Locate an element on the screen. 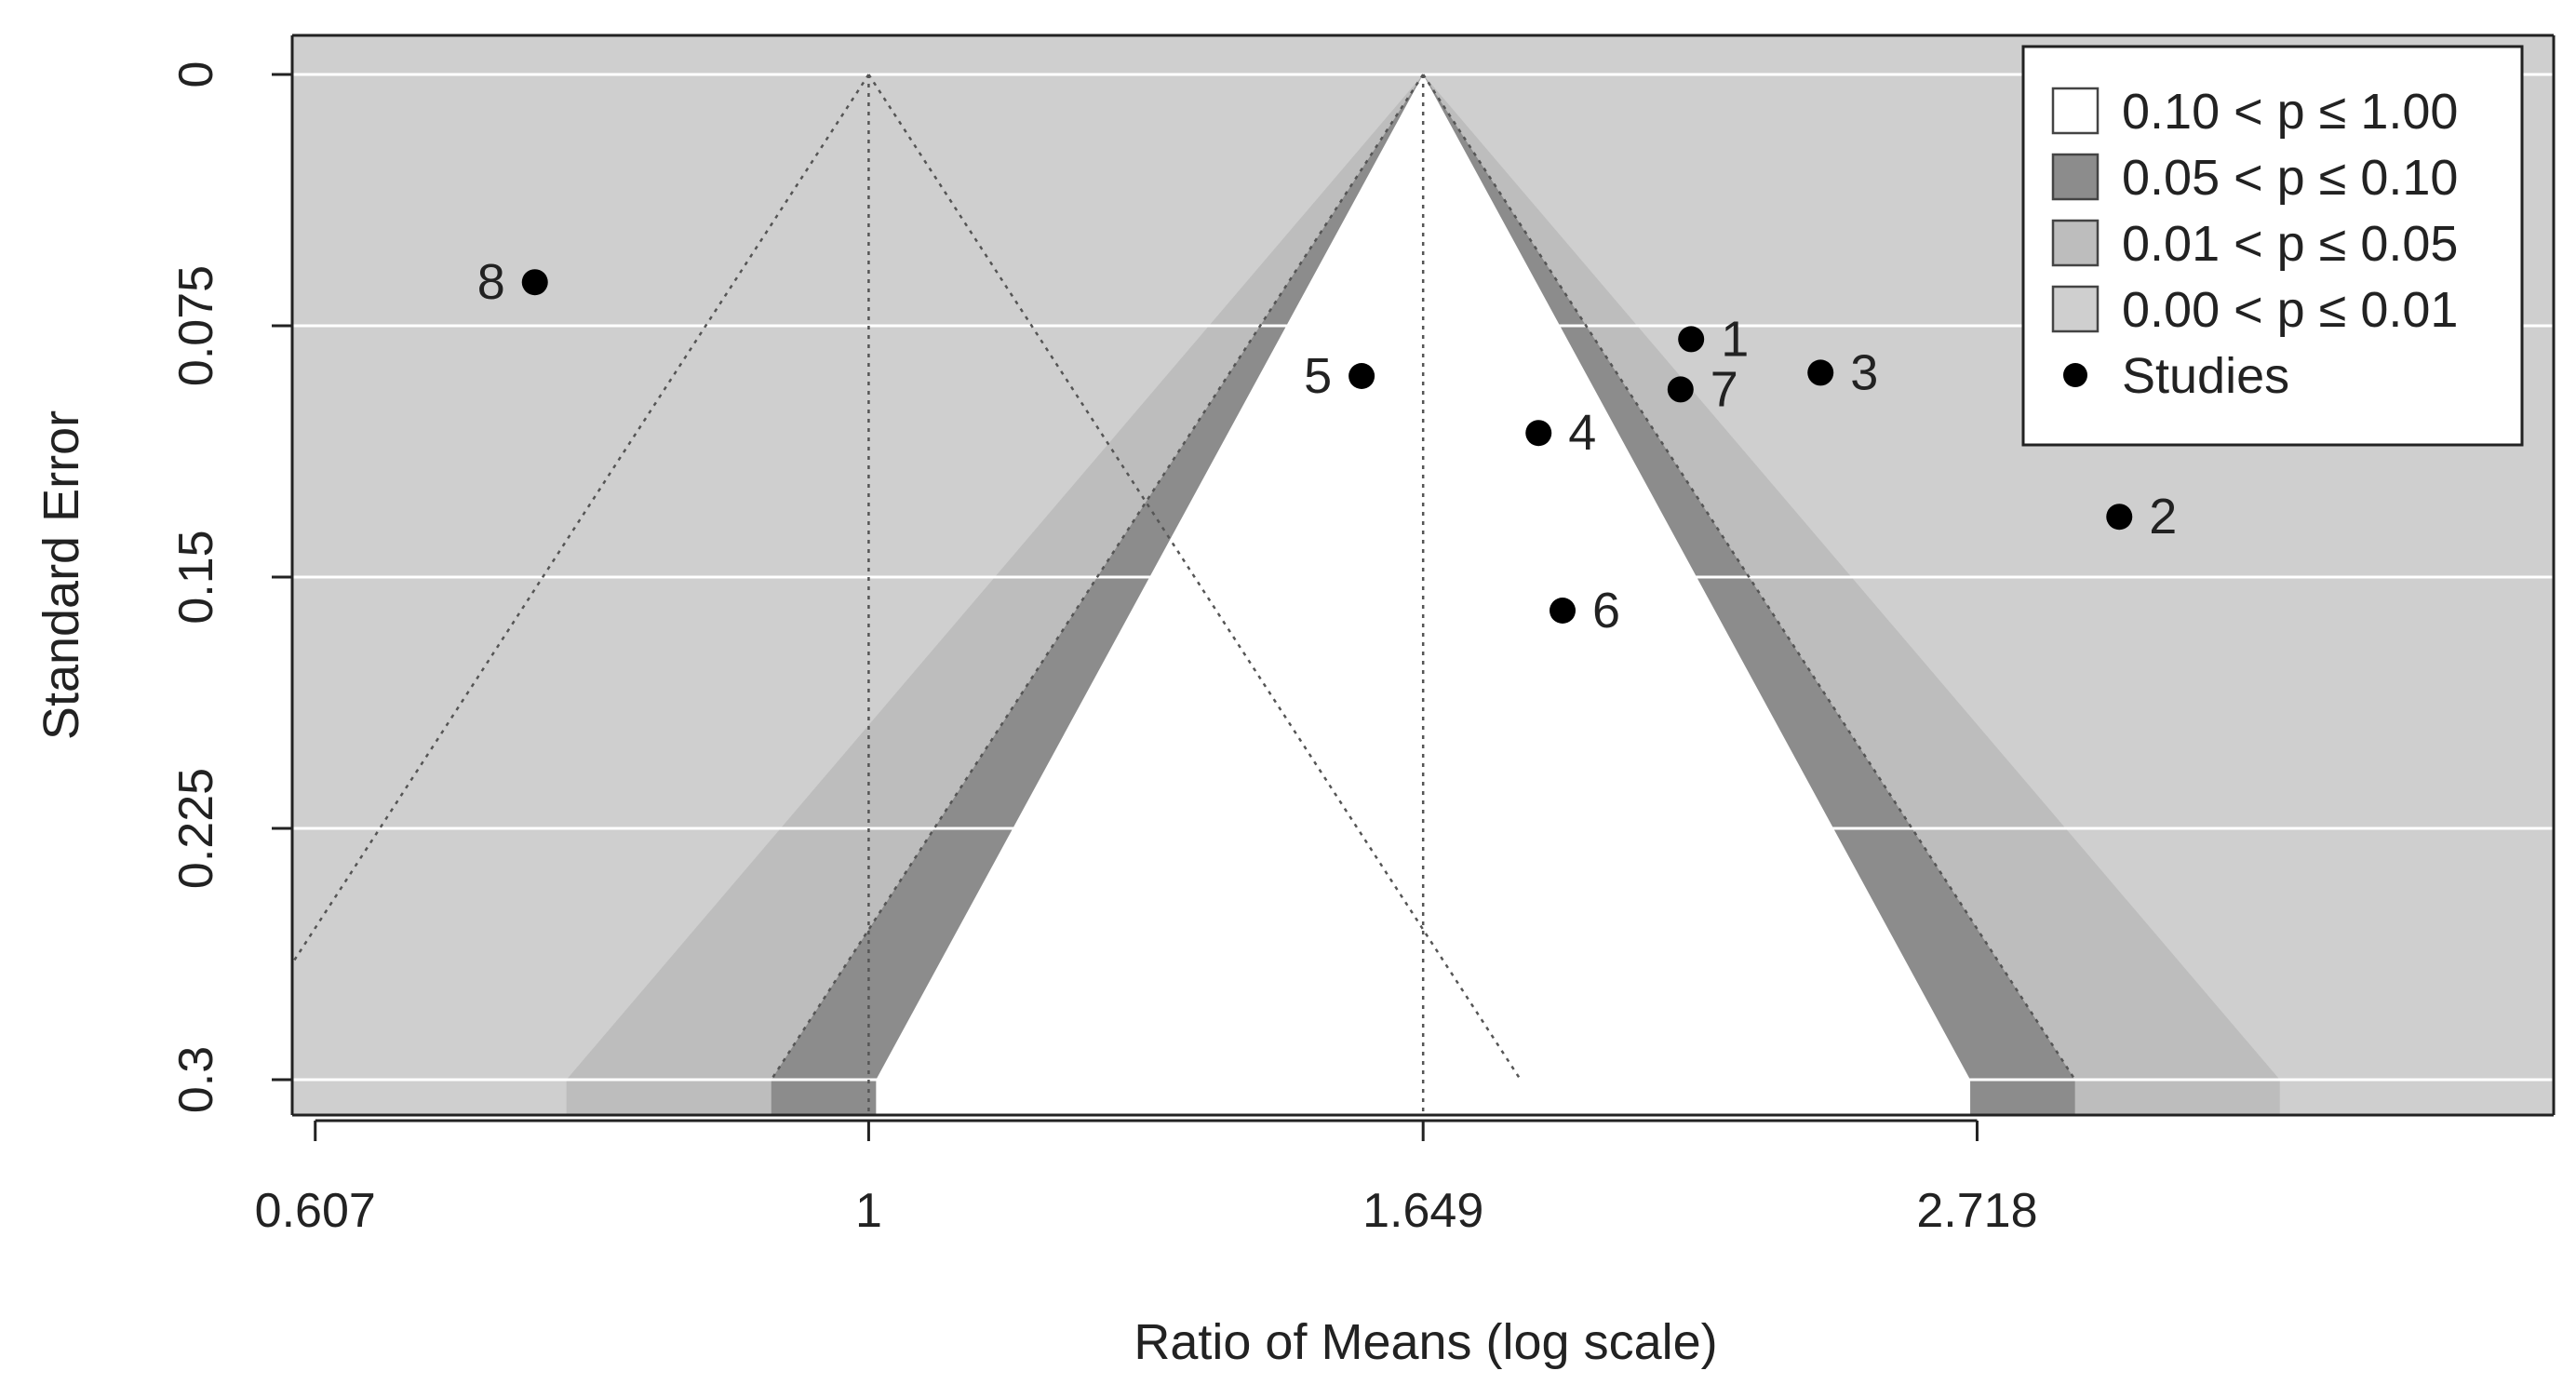 The image size is (2576, 1398). y-tick-label-3: 0.225 is located at coordinates (196, 829).